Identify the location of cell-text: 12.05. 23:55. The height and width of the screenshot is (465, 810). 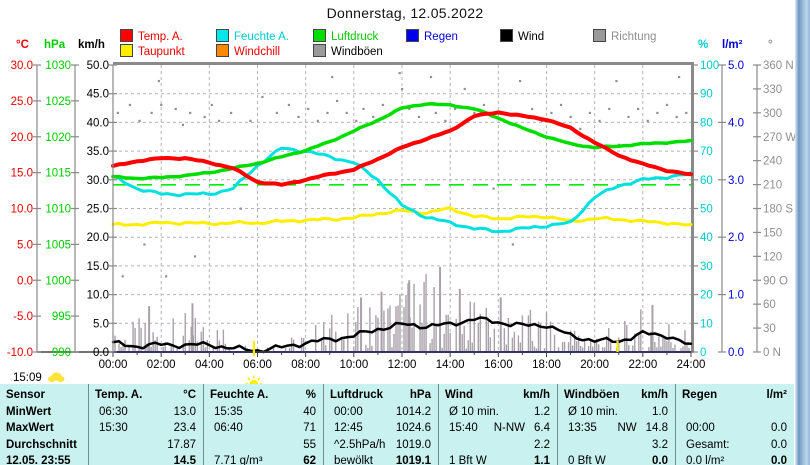
(38, 460).